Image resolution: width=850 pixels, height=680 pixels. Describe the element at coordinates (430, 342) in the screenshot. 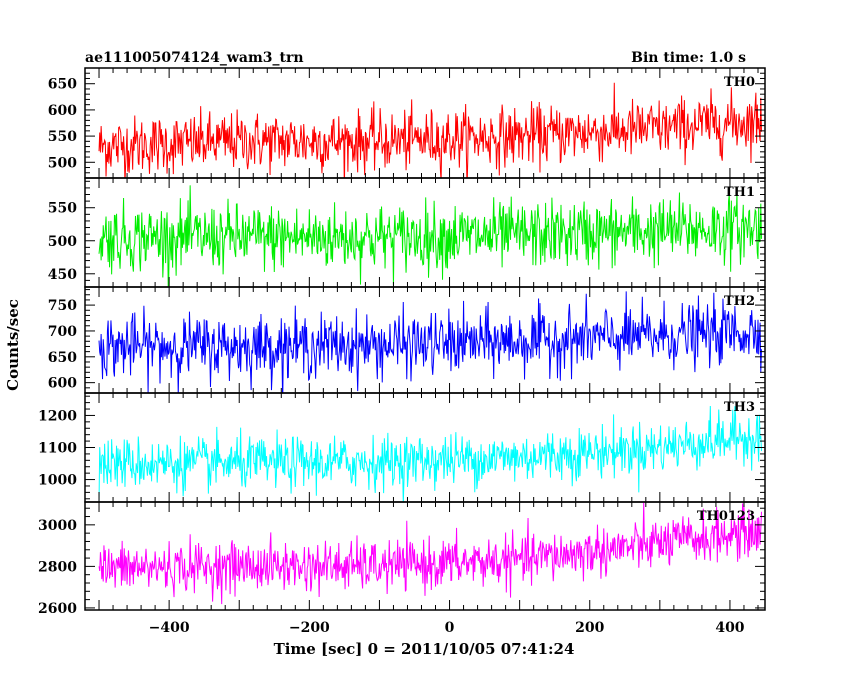

I see `series-line-th2` at that location.